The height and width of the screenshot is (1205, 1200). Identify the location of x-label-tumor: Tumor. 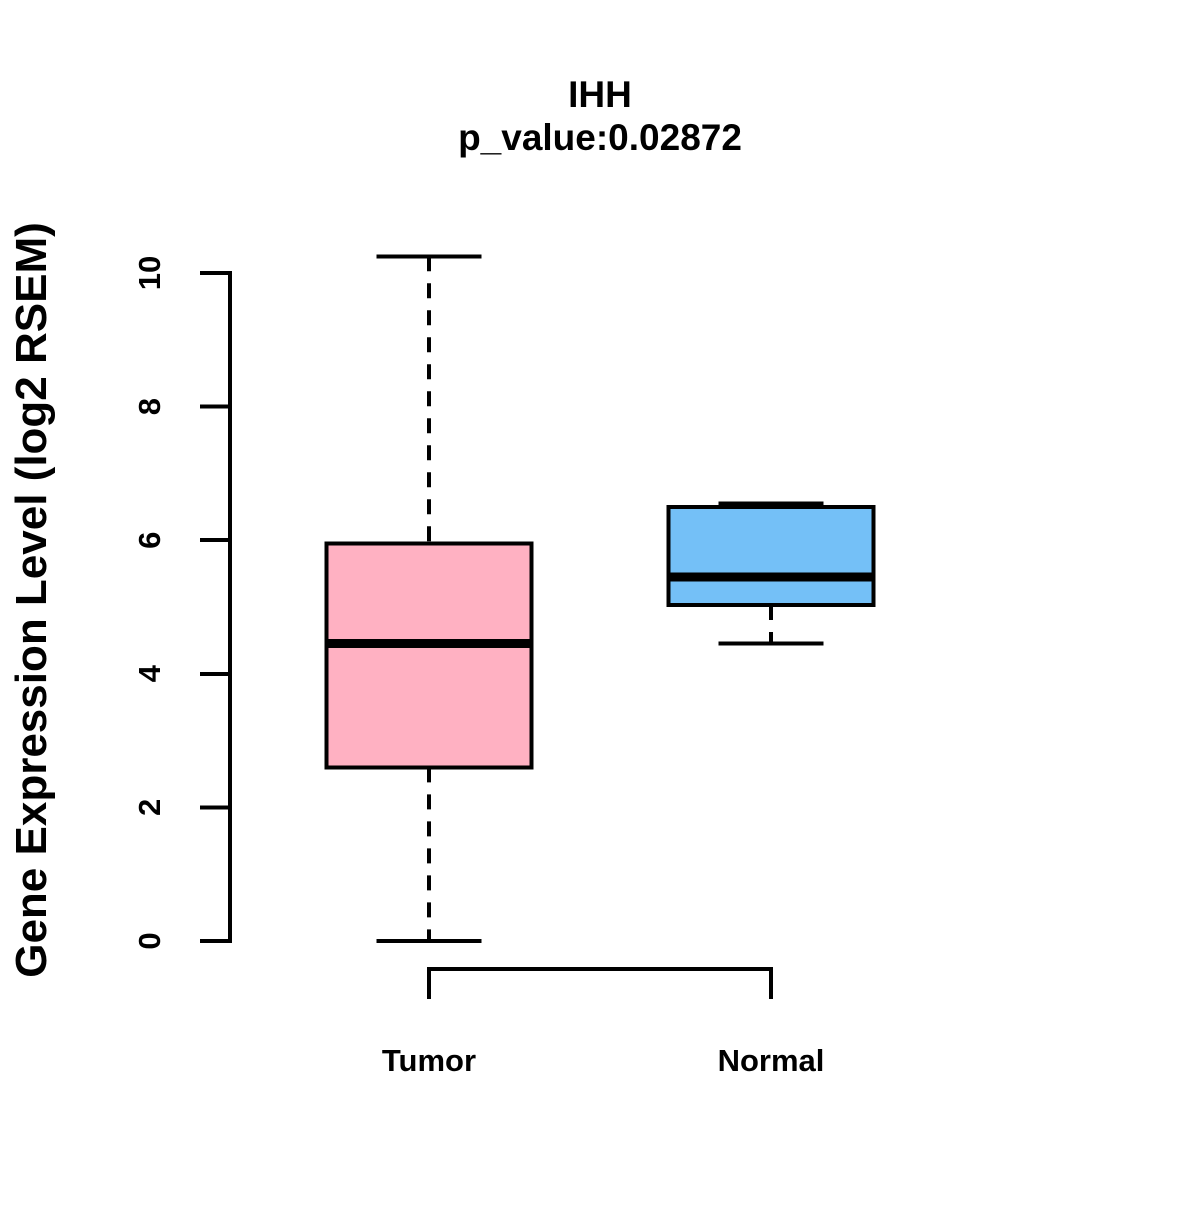
(429, 1060).